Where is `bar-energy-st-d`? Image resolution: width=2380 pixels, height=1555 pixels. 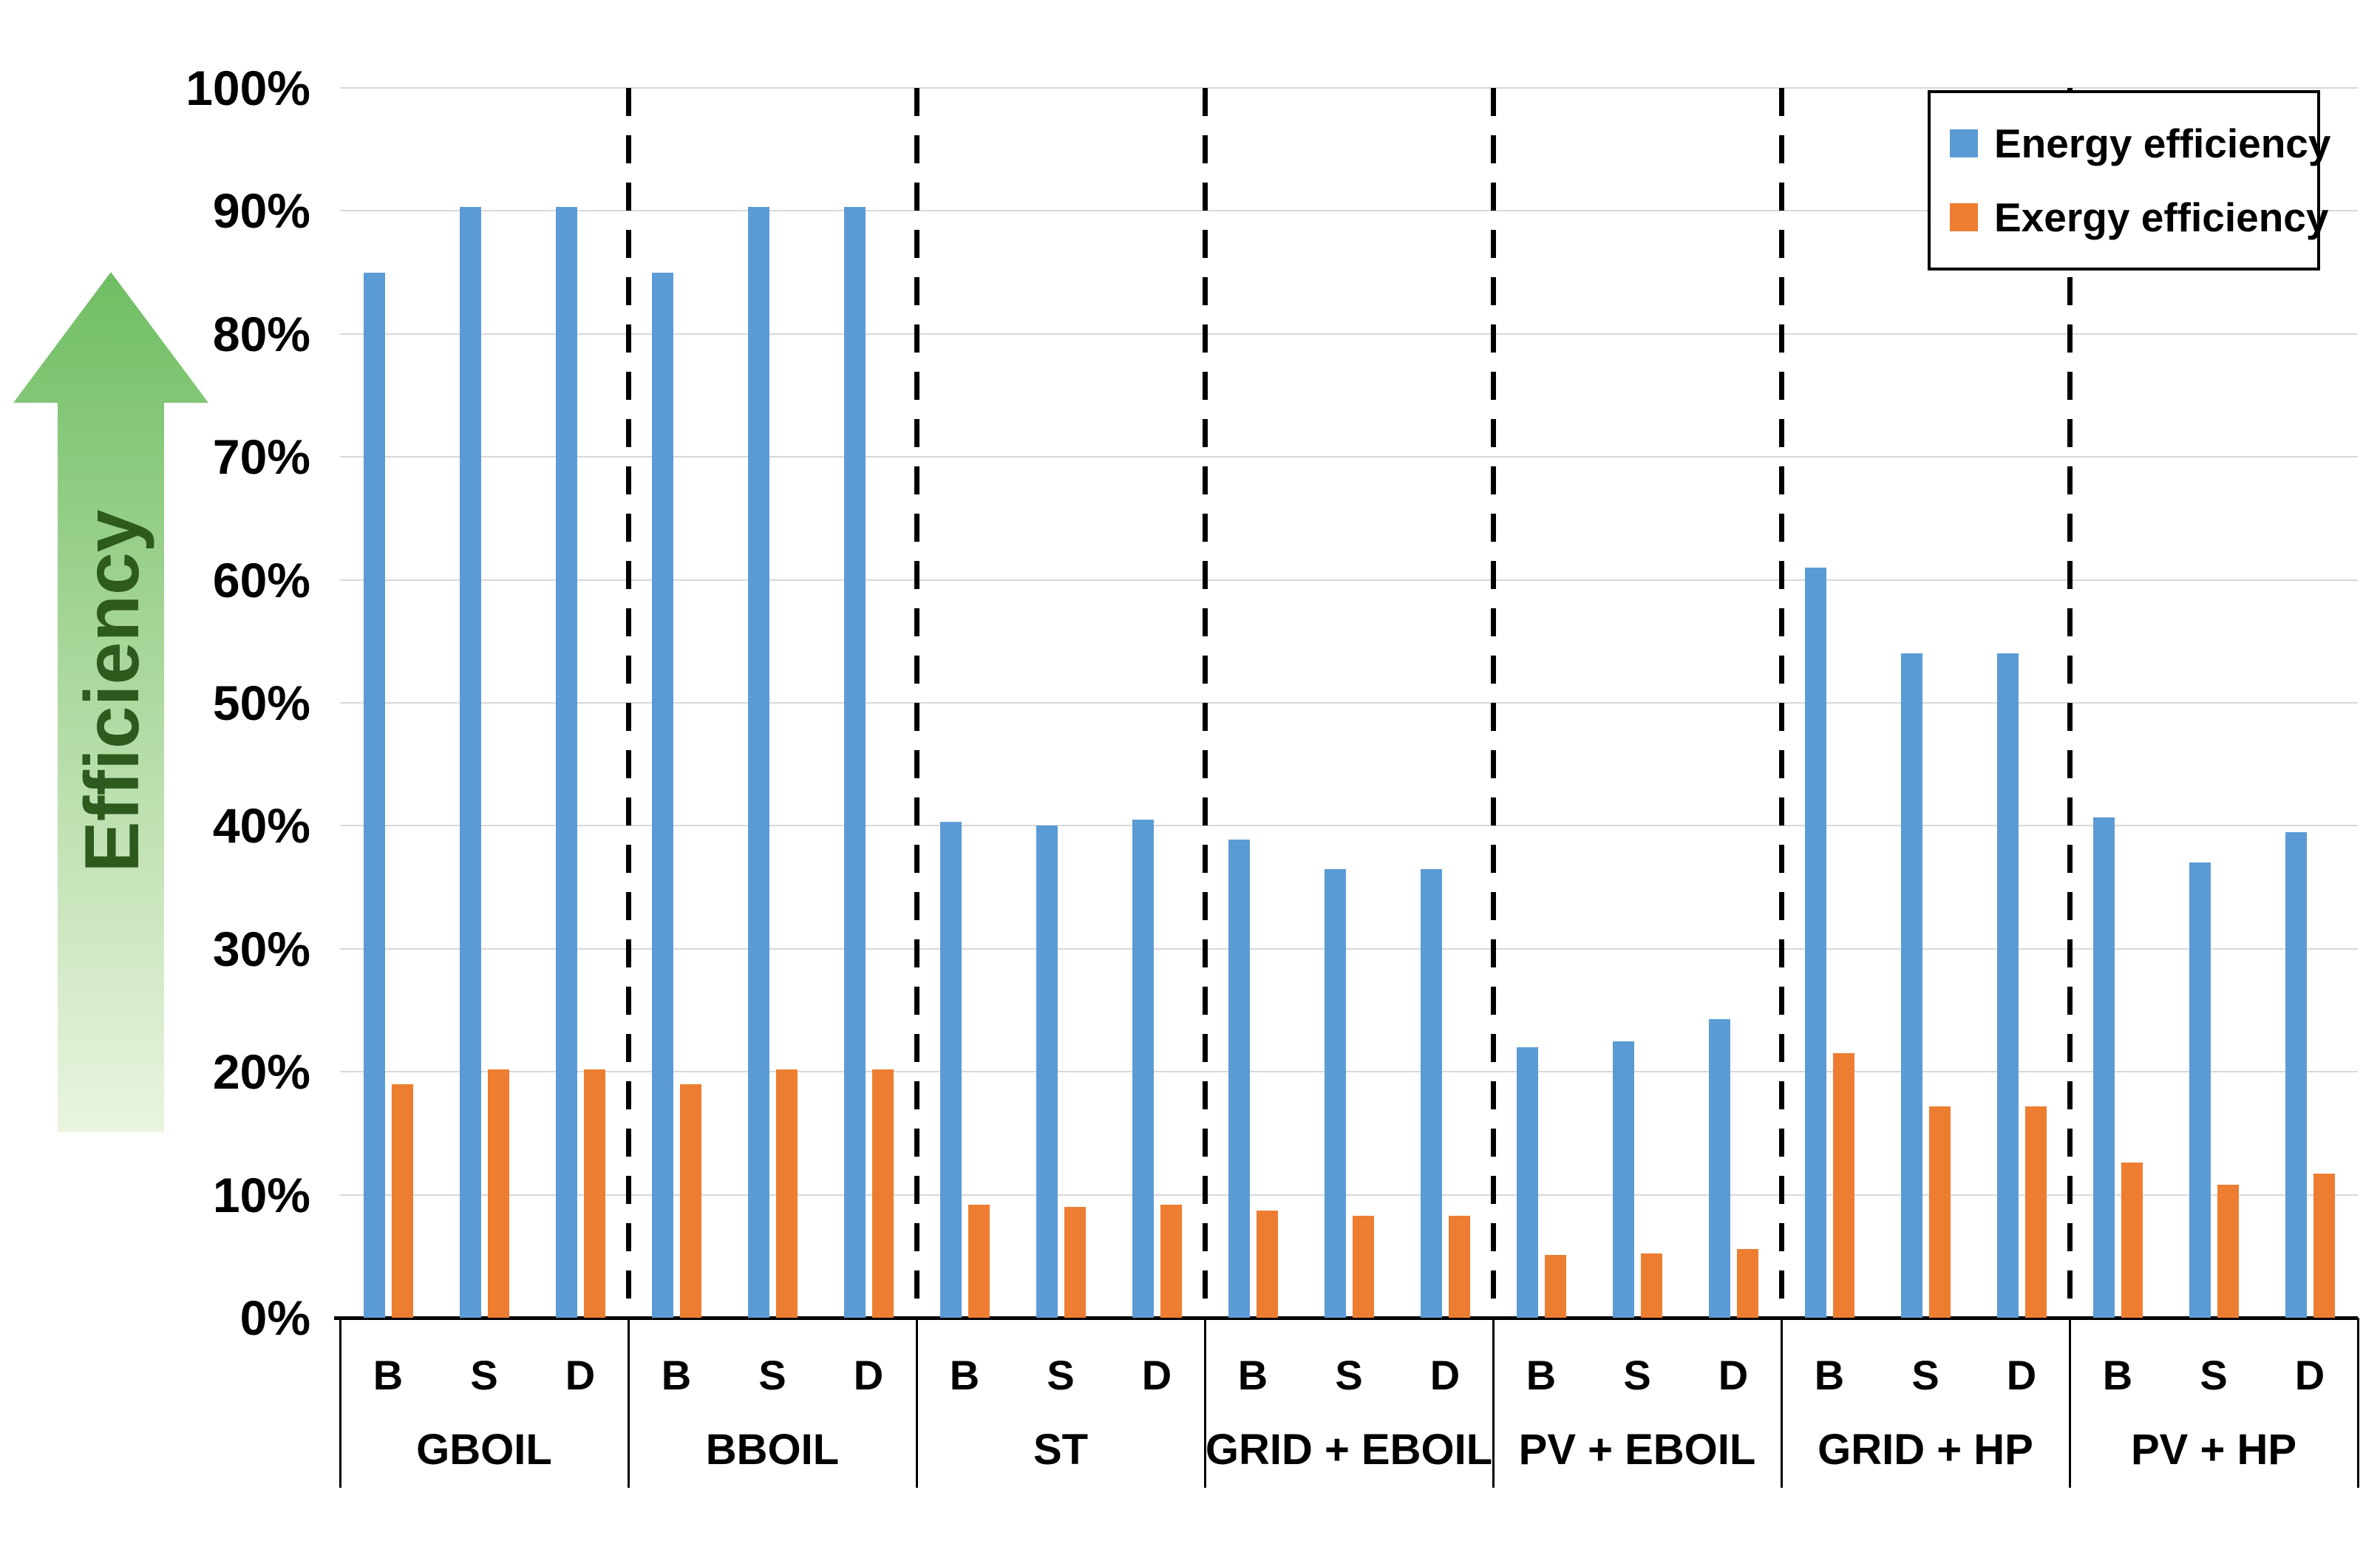 bar-energy-st-d is located at coordinates (1143, 1069).